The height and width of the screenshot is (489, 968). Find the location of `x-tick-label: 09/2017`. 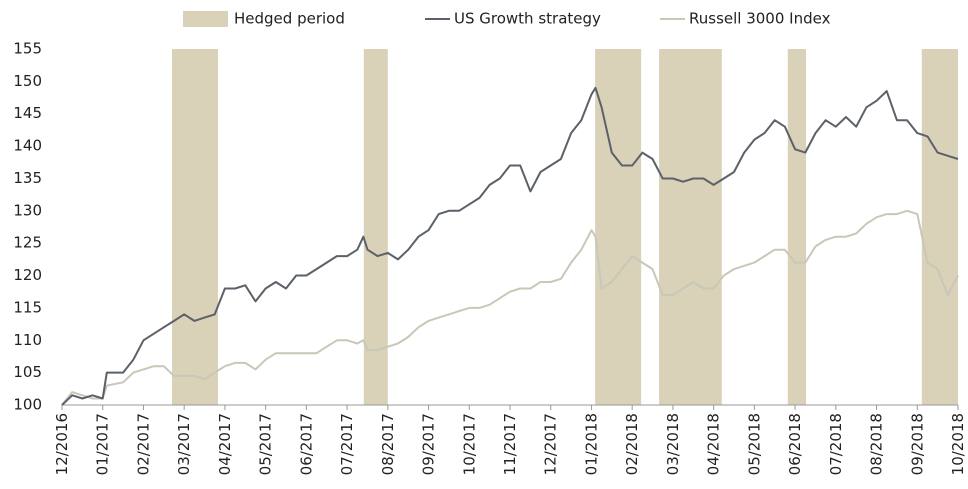

x-tick-label: 09/2017 is located at coordinates (429, 444).